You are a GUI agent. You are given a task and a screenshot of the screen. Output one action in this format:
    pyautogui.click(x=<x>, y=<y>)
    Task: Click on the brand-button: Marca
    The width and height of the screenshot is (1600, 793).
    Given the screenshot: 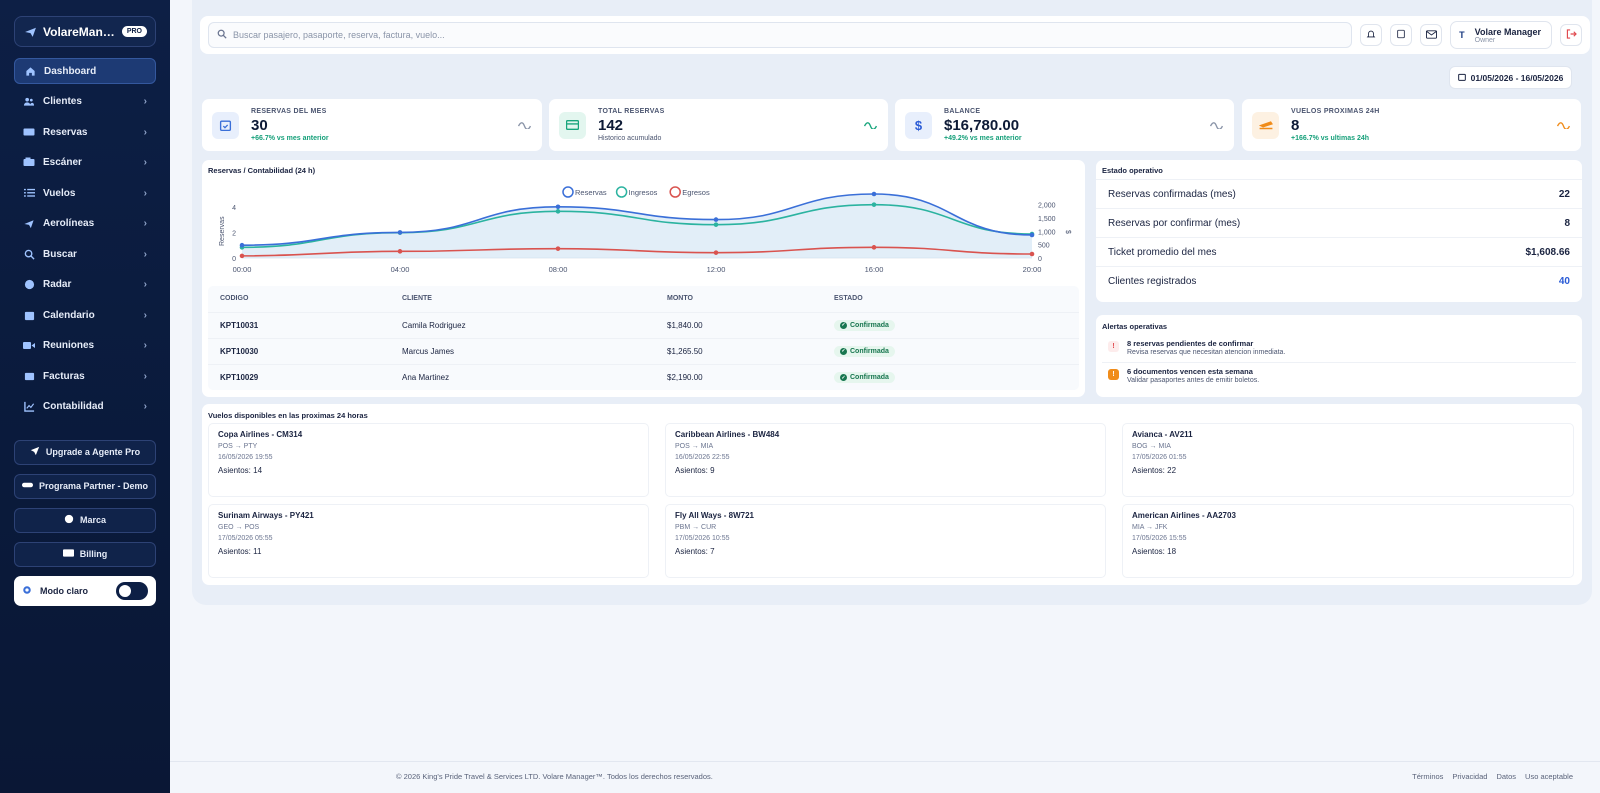 What is the action you would take?
    pyautogui.click(x=85, y=520)
    